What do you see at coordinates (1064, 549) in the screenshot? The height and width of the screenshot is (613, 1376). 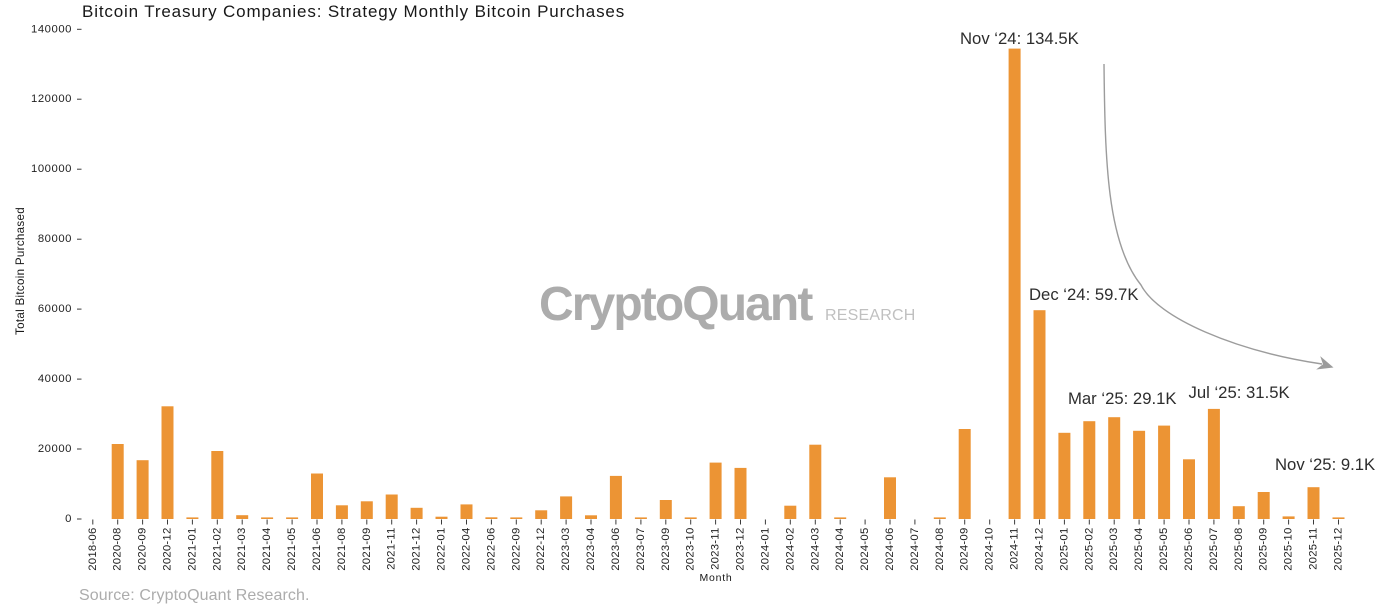 I see `svg-text: 2025-01` at bounding box center [1064, 549].